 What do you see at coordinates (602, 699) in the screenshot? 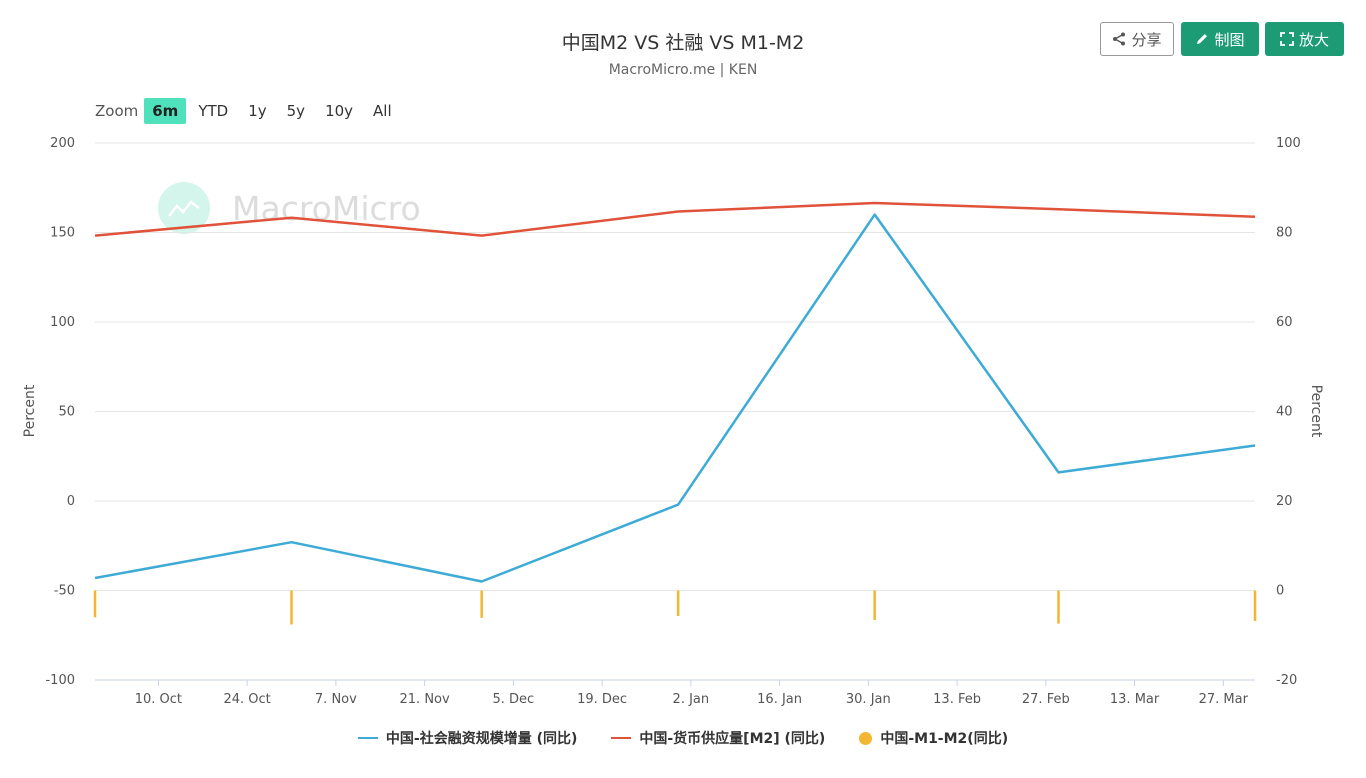
I see `x-tick-label: 19. Dec` at bounding box center [602, 699].